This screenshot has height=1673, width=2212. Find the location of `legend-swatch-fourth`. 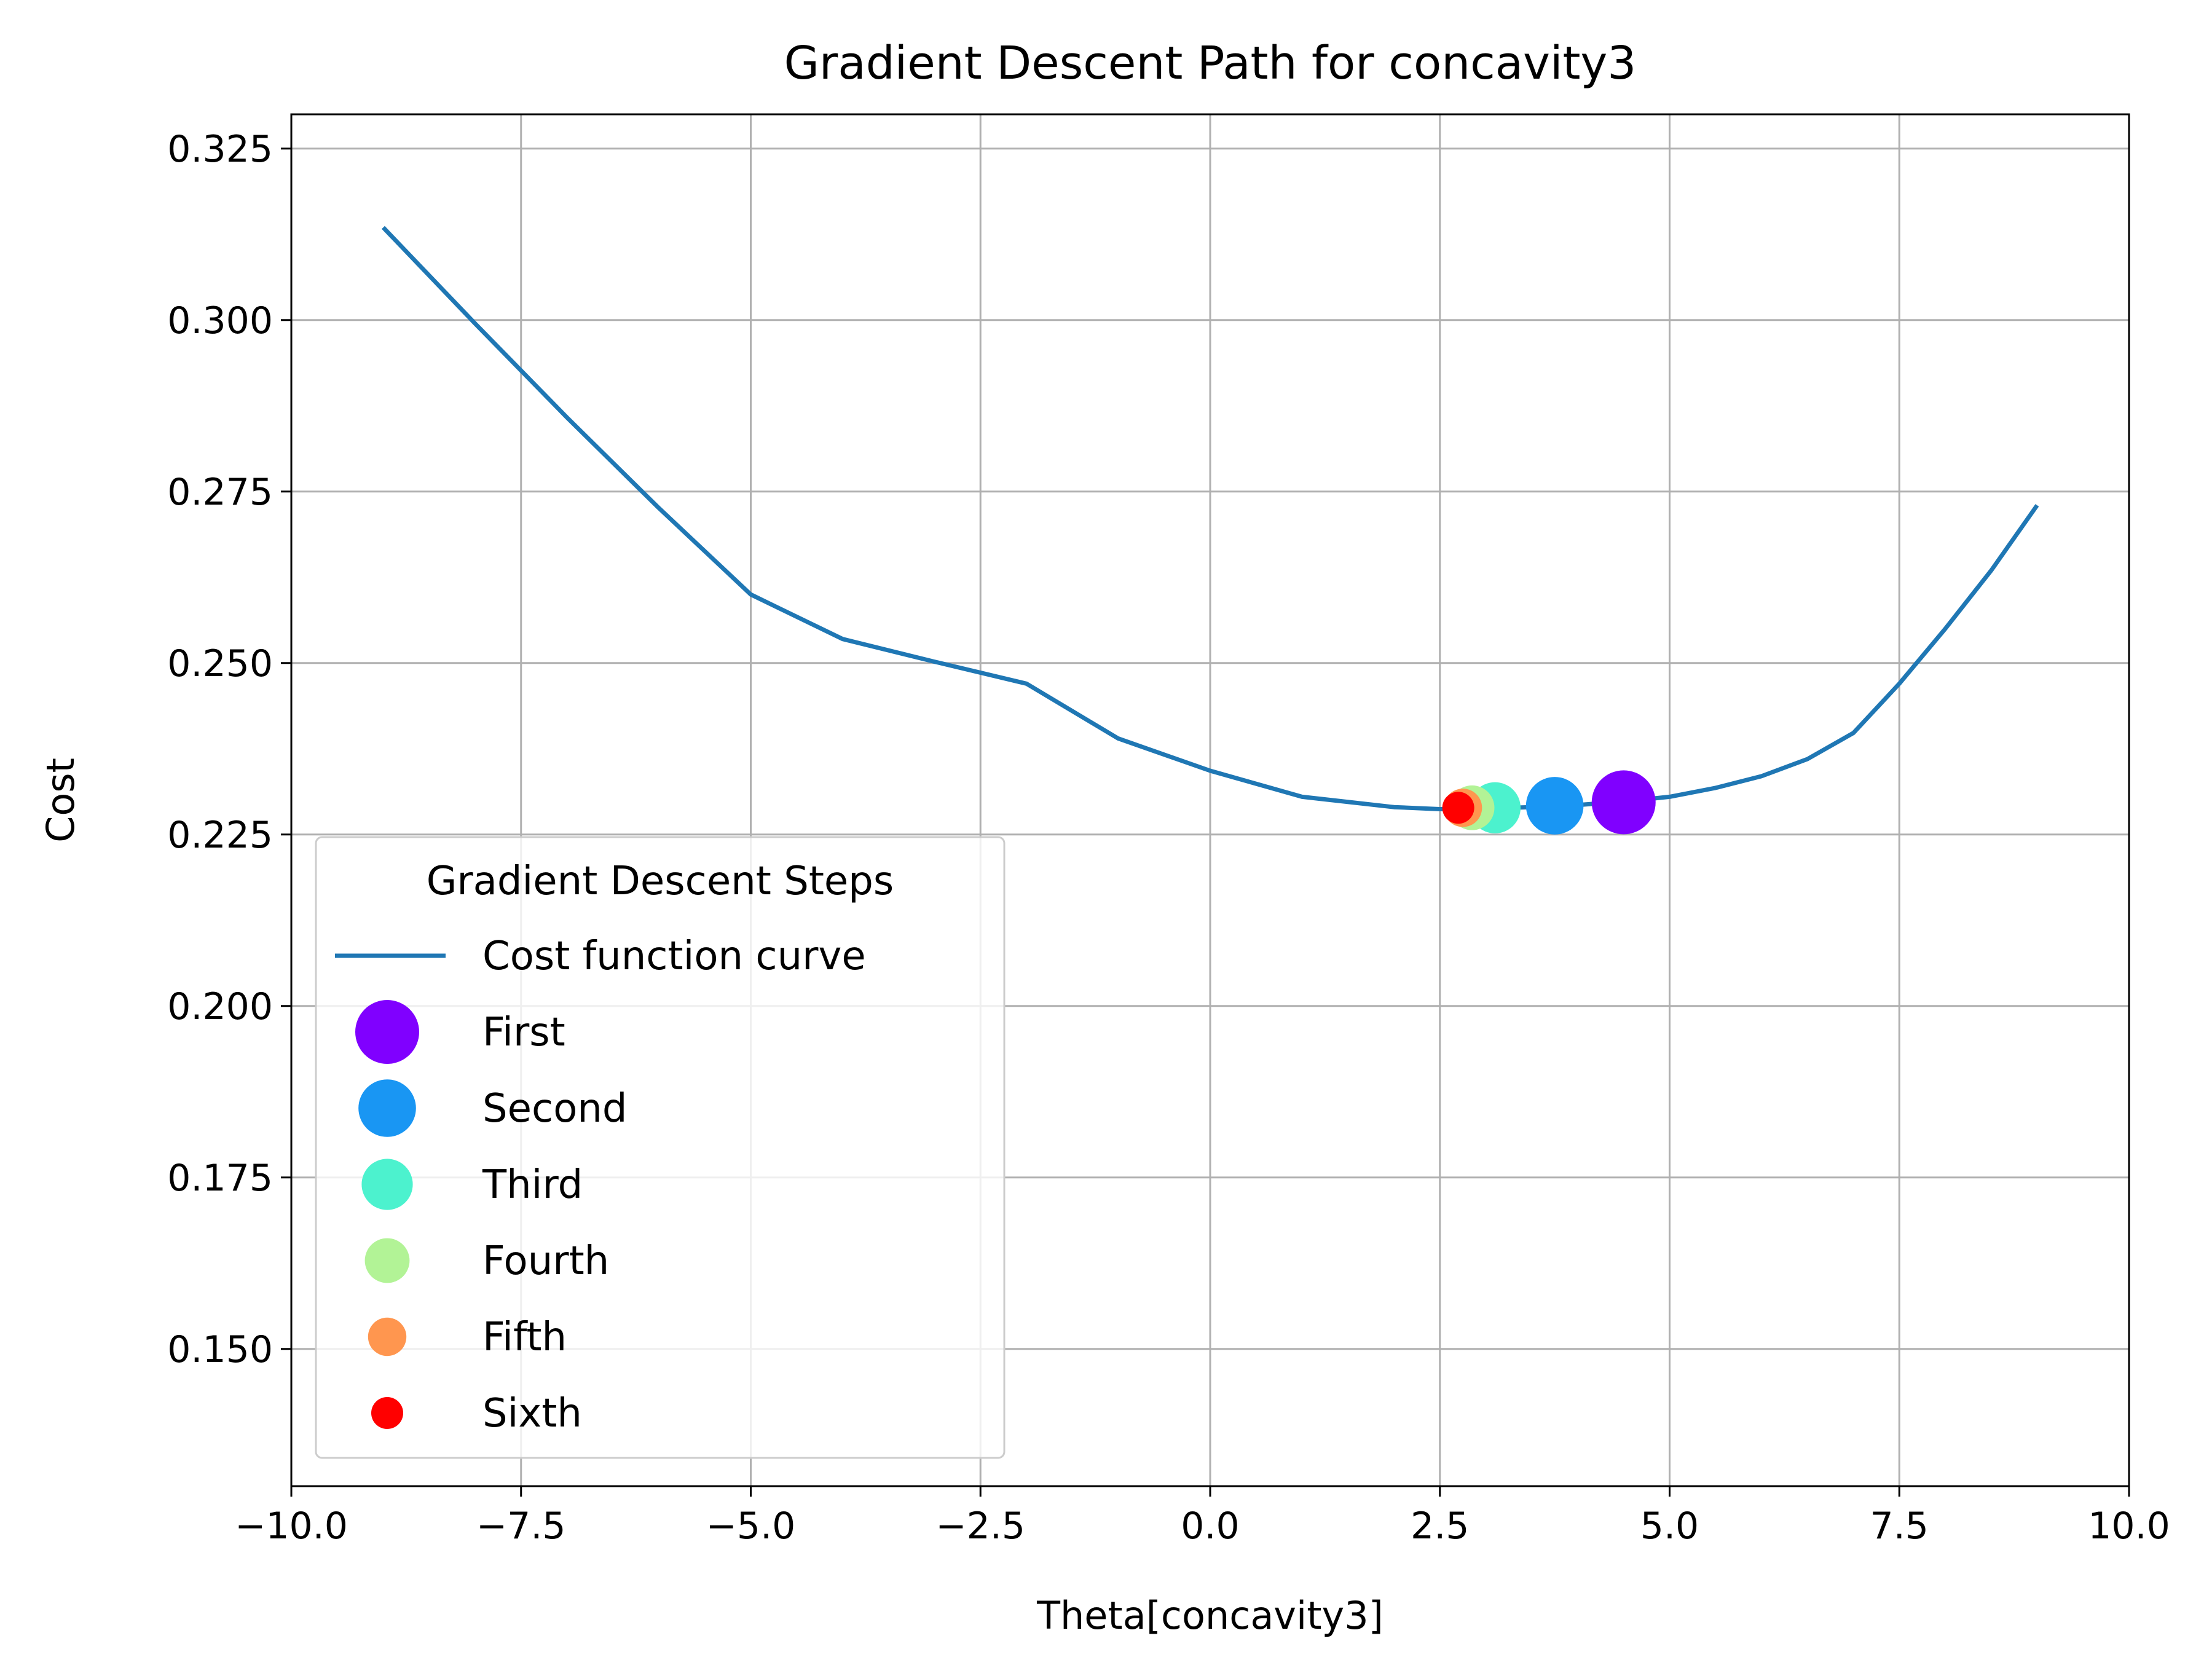

legend-swatch-fourth is located at coordinates (387, 1261).